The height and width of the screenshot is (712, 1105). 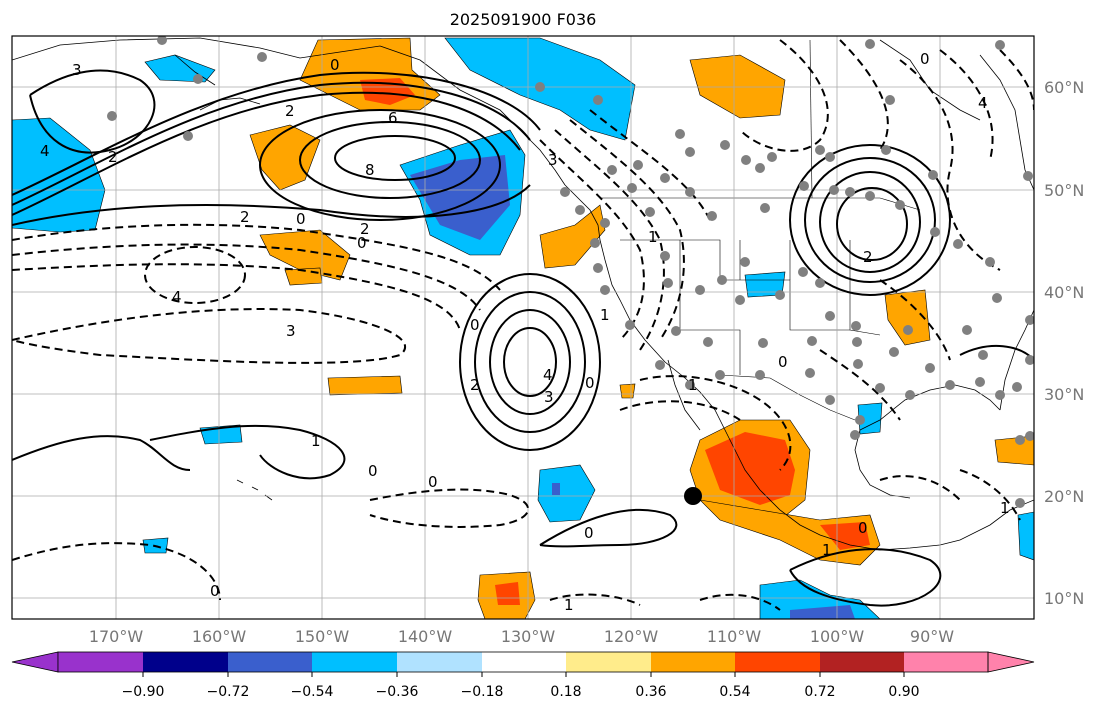 What do you see at coordinates (35, 662) in the screenshot?
I see `colorbar-extend-low` at bounding box center [35, 662].